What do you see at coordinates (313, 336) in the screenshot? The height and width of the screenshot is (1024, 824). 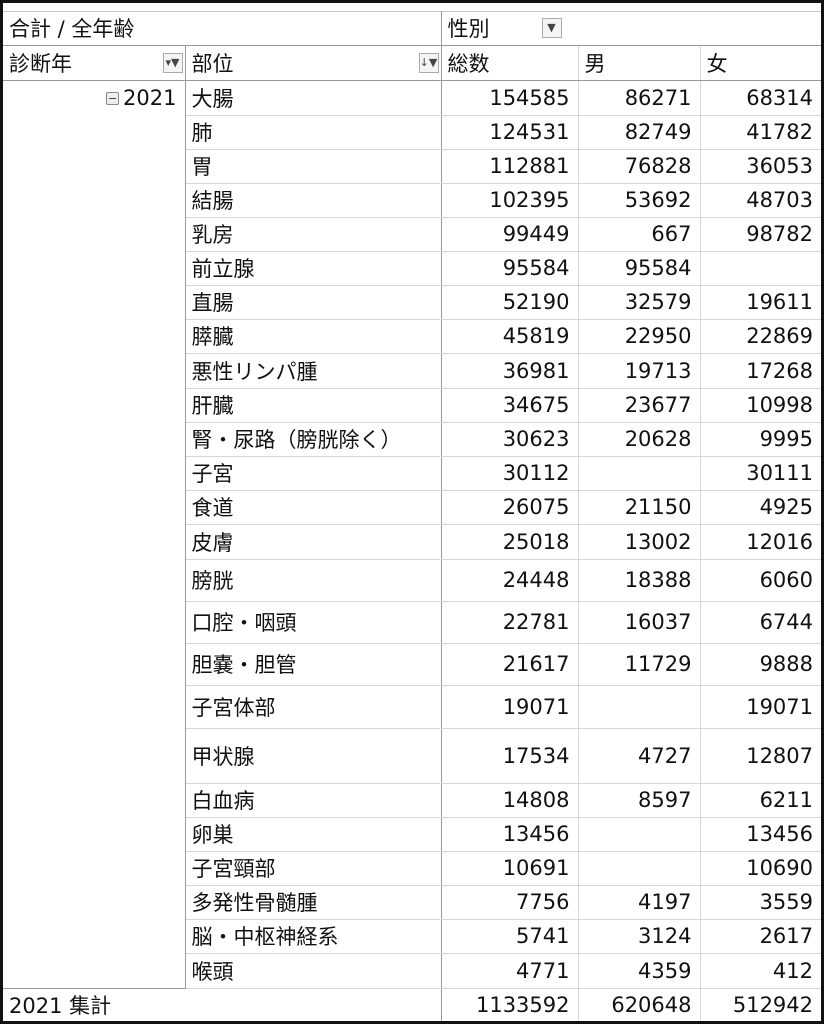 I see `site-cell: 膵臓` at bounding box center [313, 336].